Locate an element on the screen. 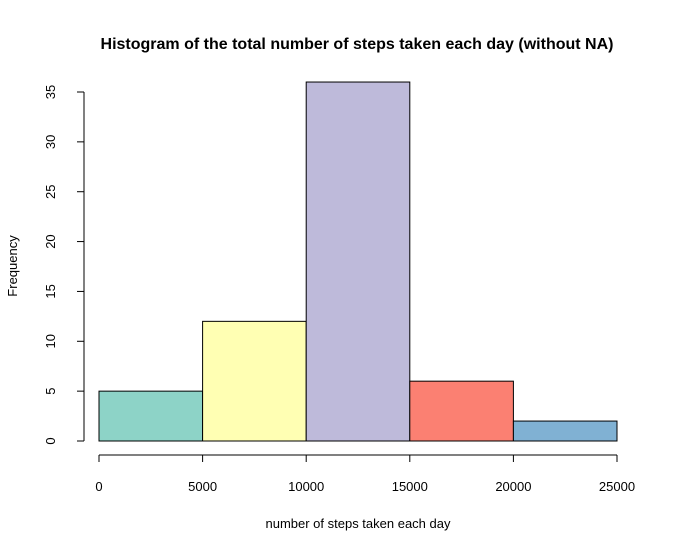 The height and width of the screenshot is (553, 679). y-tick-label: 30 is located at coordinates (50, 142).